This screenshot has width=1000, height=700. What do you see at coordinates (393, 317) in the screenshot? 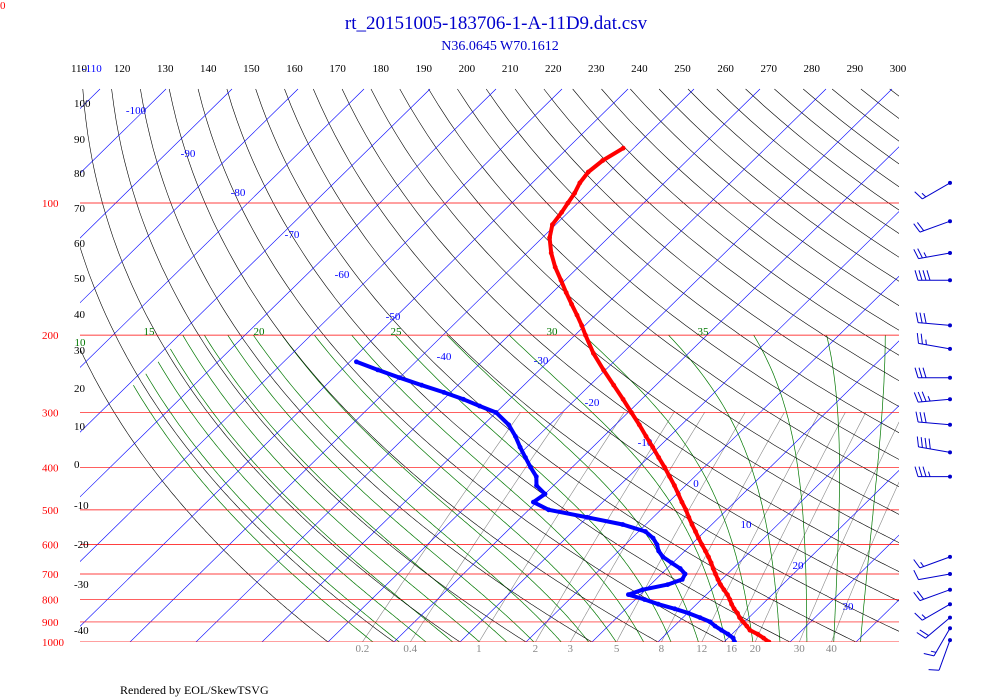
I see `isotherm-label: -50` at bounding box center [393, 317].